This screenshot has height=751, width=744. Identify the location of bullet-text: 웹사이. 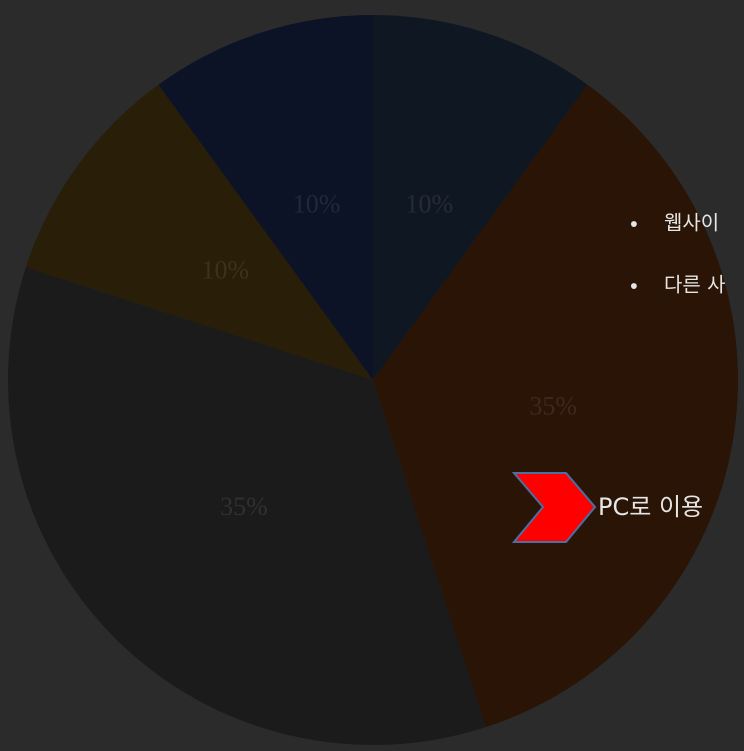
(691, 223).